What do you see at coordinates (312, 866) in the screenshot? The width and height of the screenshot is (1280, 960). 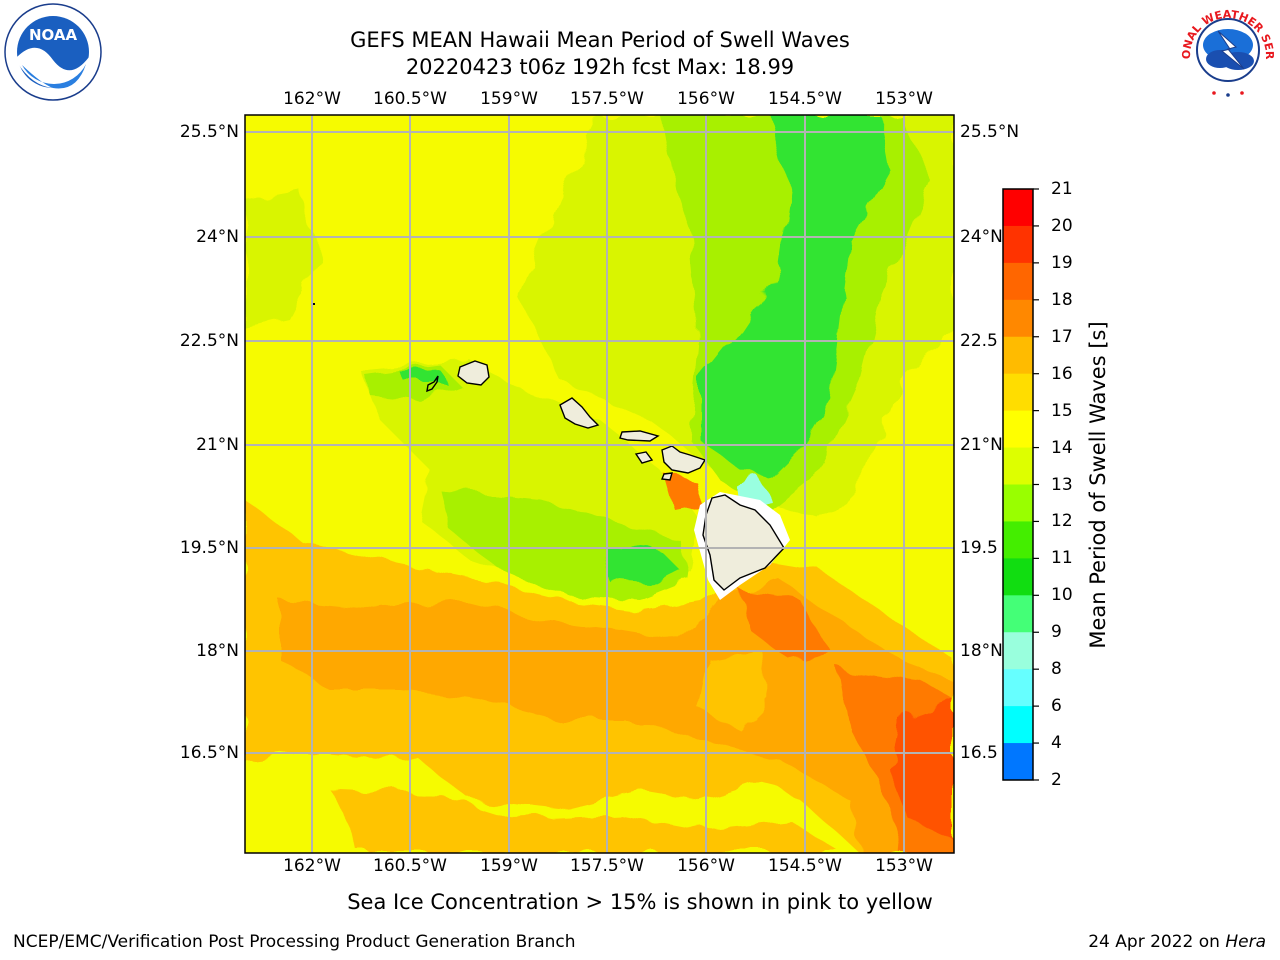 I see `lon-tick-bottom: 162°W` at bounding box center [312, 866].